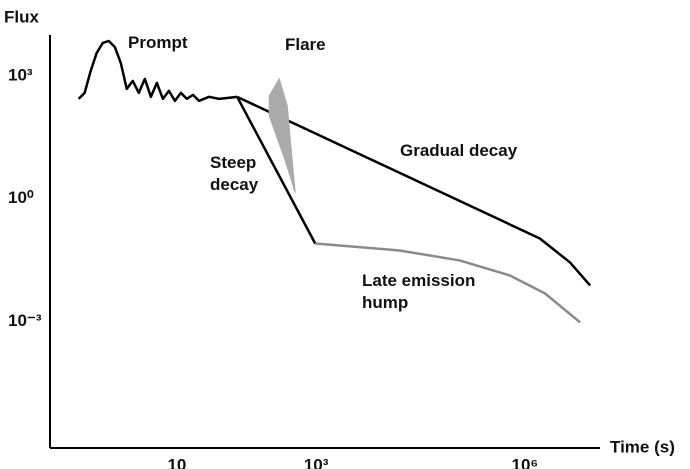 The height and width of the screenshot is (469, 690). Describe the element at coordinates (525, 462) in the screenshot. I see `x-tick-label: 10⁶` at that location.